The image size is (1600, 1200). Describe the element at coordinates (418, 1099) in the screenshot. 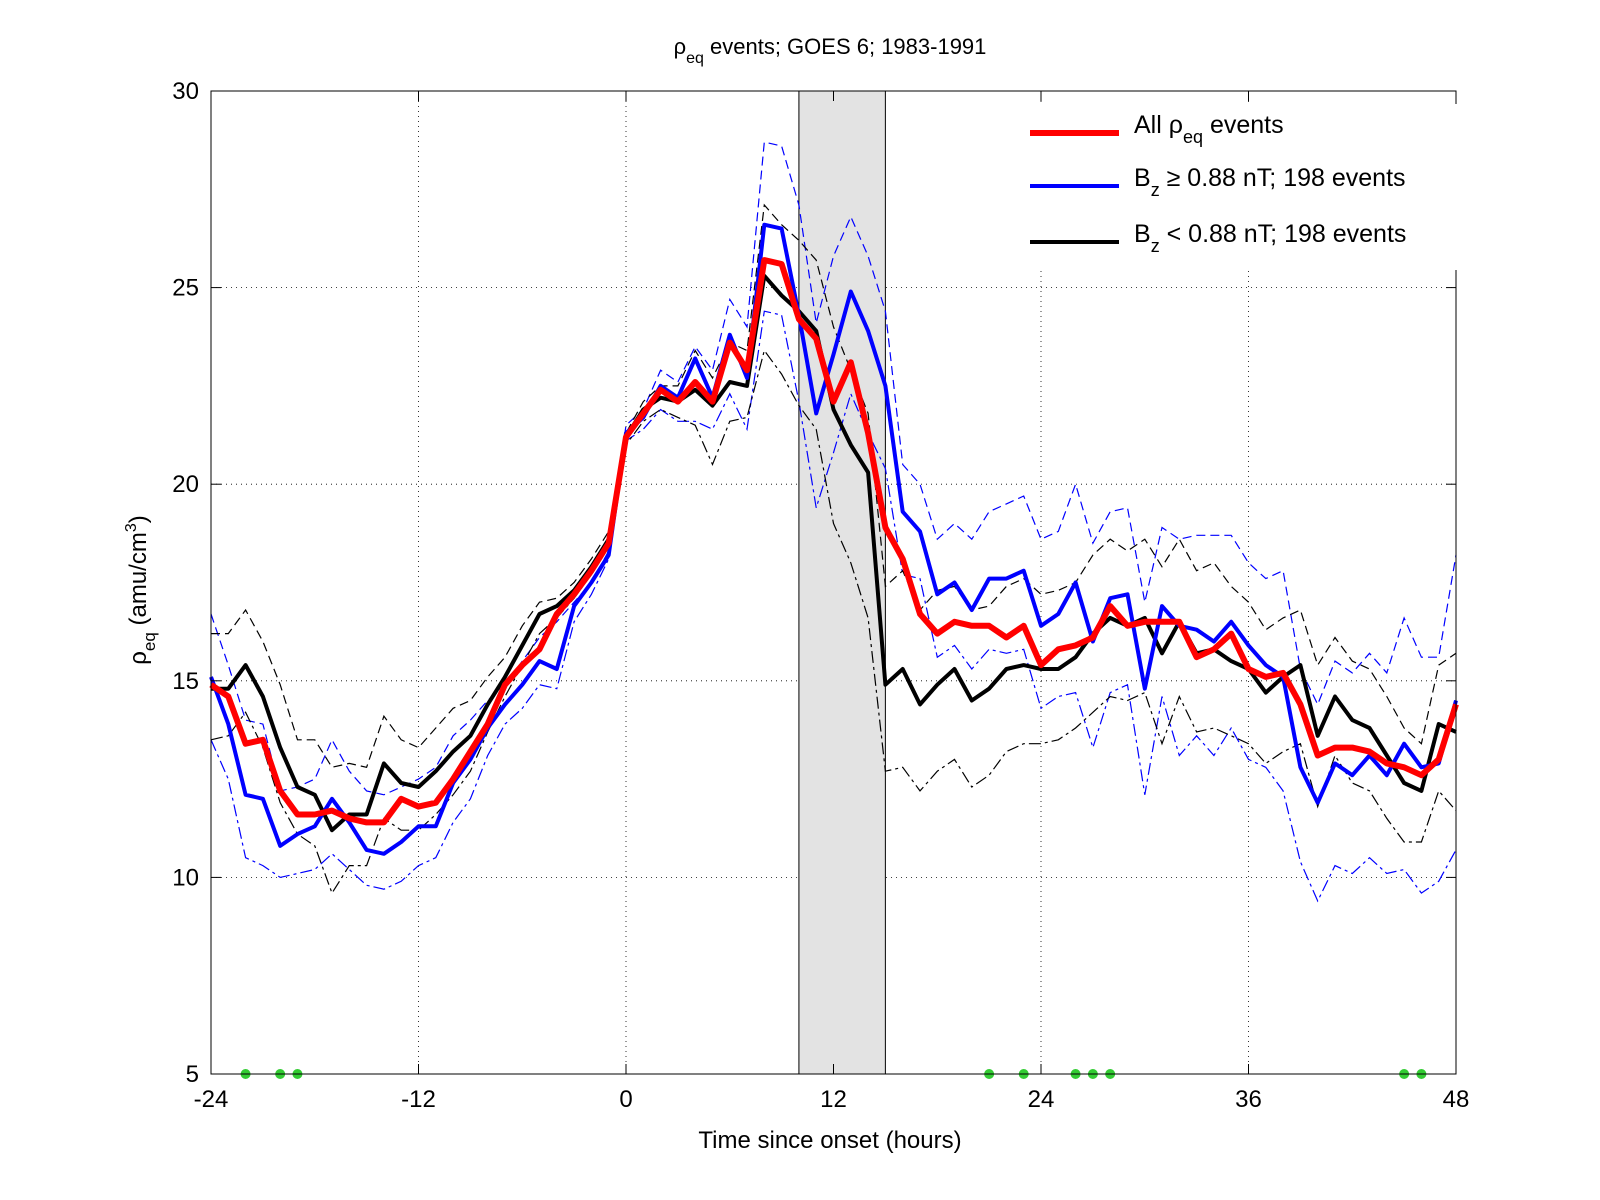

I see `x-tick-label-1: -12` at that location.